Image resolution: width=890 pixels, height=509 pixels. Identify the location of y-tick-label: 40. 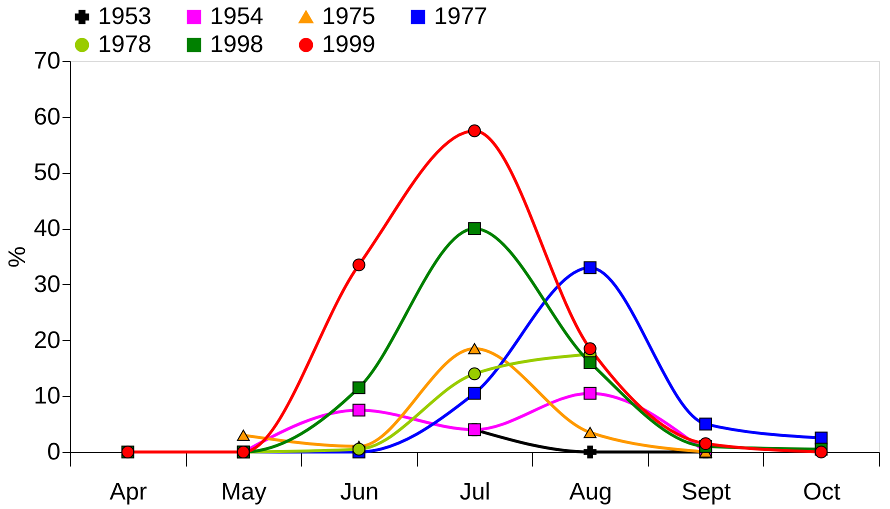
(47, 228).